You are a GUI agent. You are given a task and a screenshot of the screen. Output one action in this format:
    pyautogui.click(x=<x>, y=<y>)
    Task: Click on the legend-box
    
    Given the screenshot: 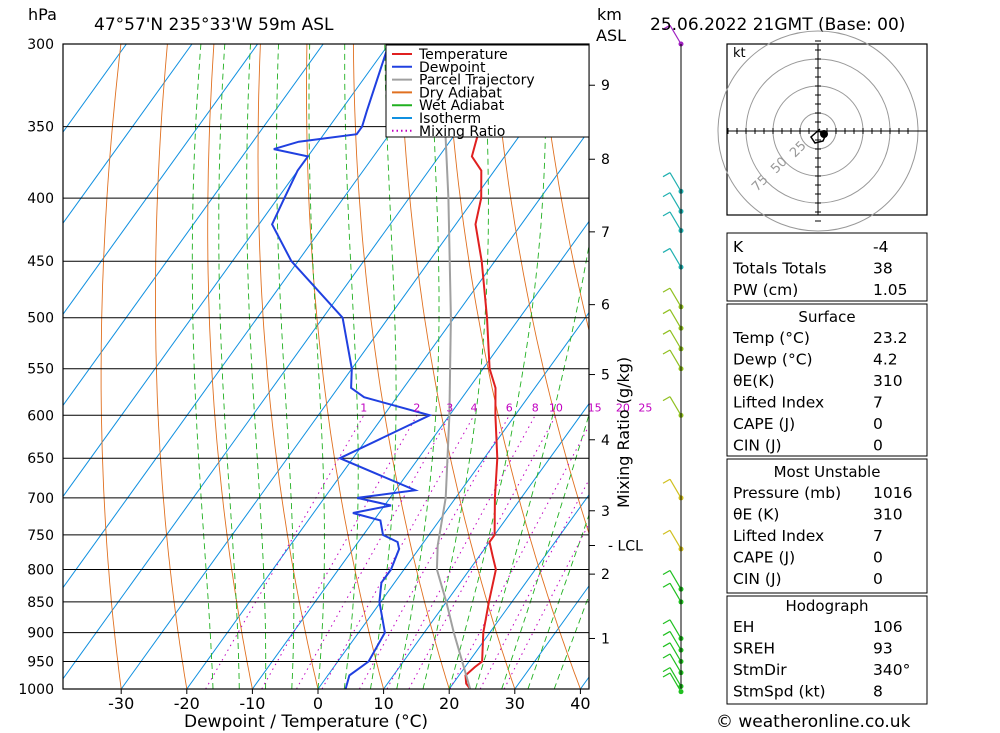 What is the action you would take?
    pyautogui.click(x=487, y=91)
    